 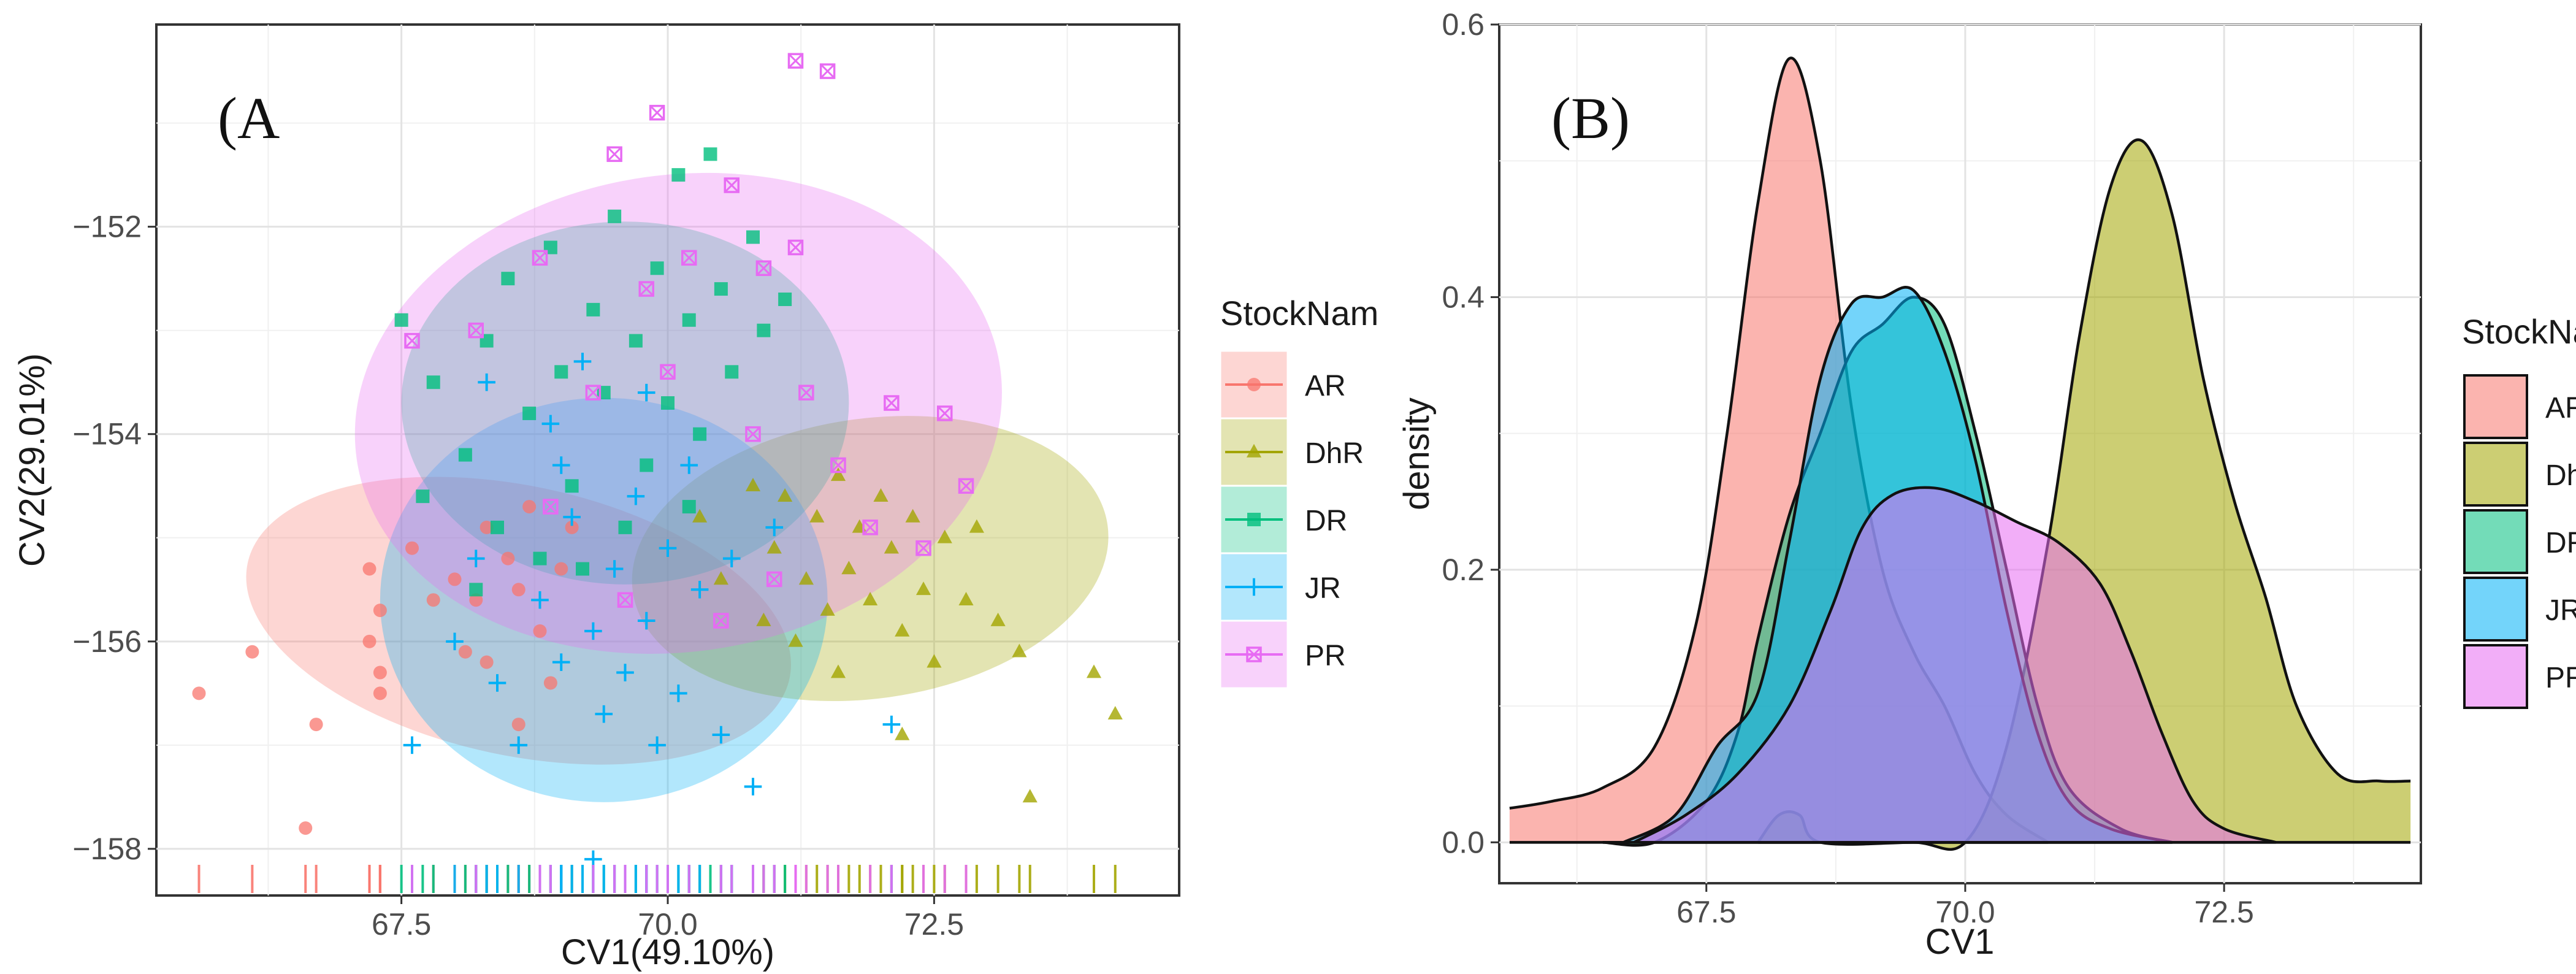 I want to click on legend-label-ar: AR, so click(x=2560, y=408).